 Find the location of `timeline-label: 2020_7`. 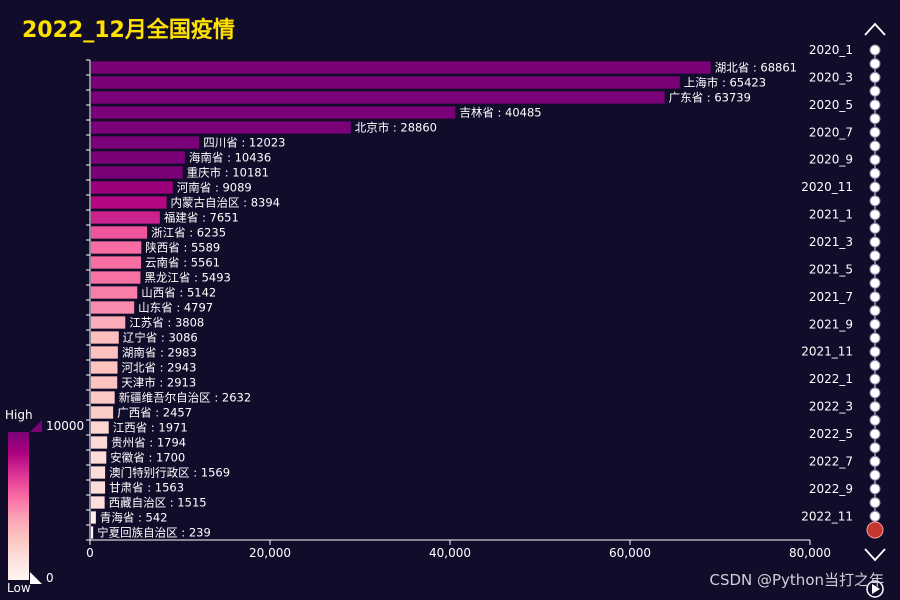

timeline-label: 2020_7 is located at coordinates (831, 132).